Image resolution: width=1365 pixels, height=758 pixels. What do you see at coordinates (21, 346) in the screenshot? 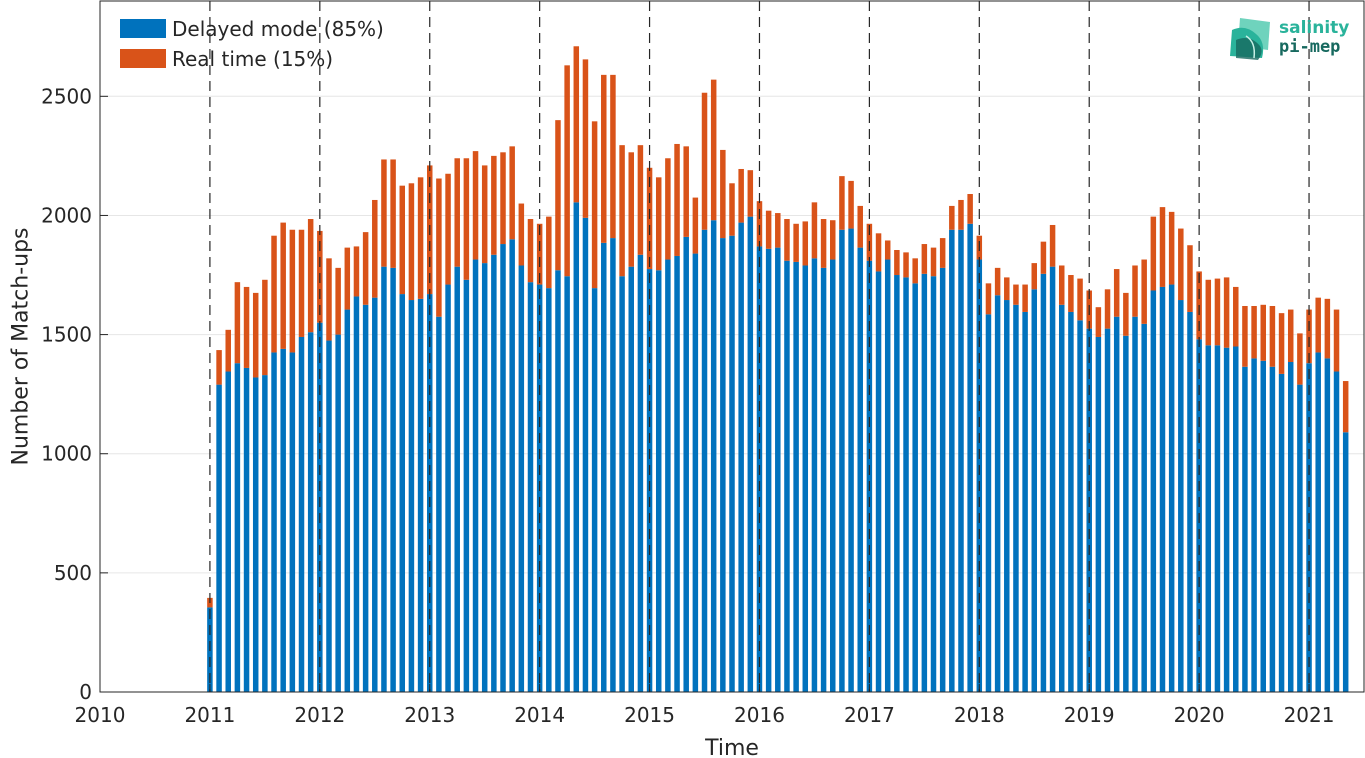
I see `y-axis-label: Number of Match-ups` at bounding box center [21, 346].